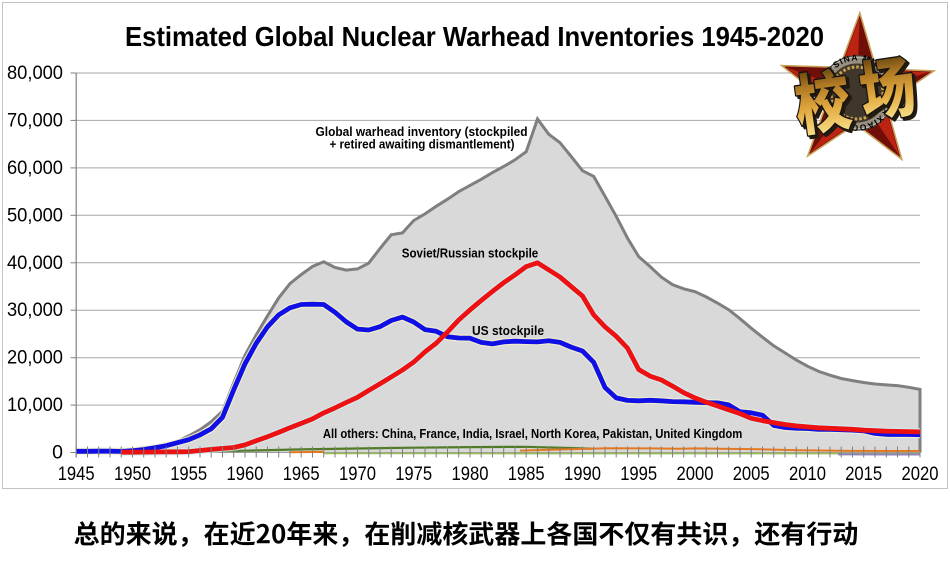 The width and height of the screenshot is (950, 583). What do you see at coordinates (35, 168) in the screenshot?
I see `svg-text: 60,000` at bounding box center [35, 168].